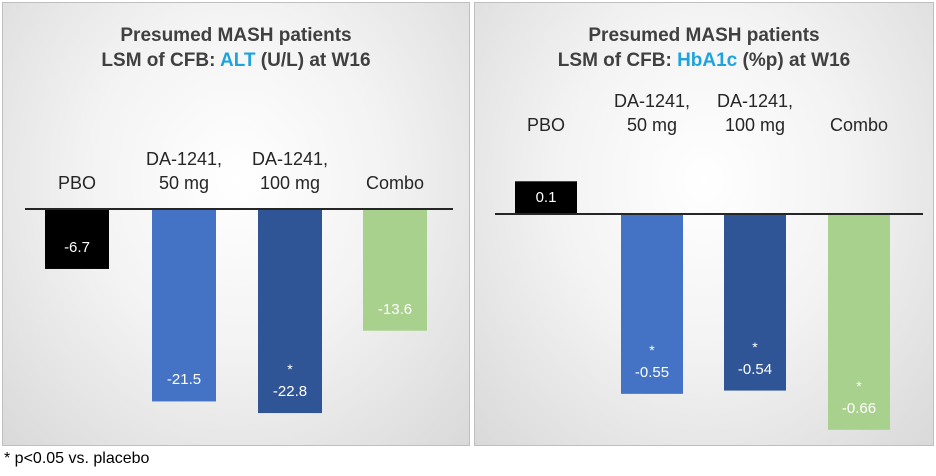 Image resolution: width=936 pixels, height=476 pixels. I want to click on alt-value-label-1: -21.5, so click(184, 380).